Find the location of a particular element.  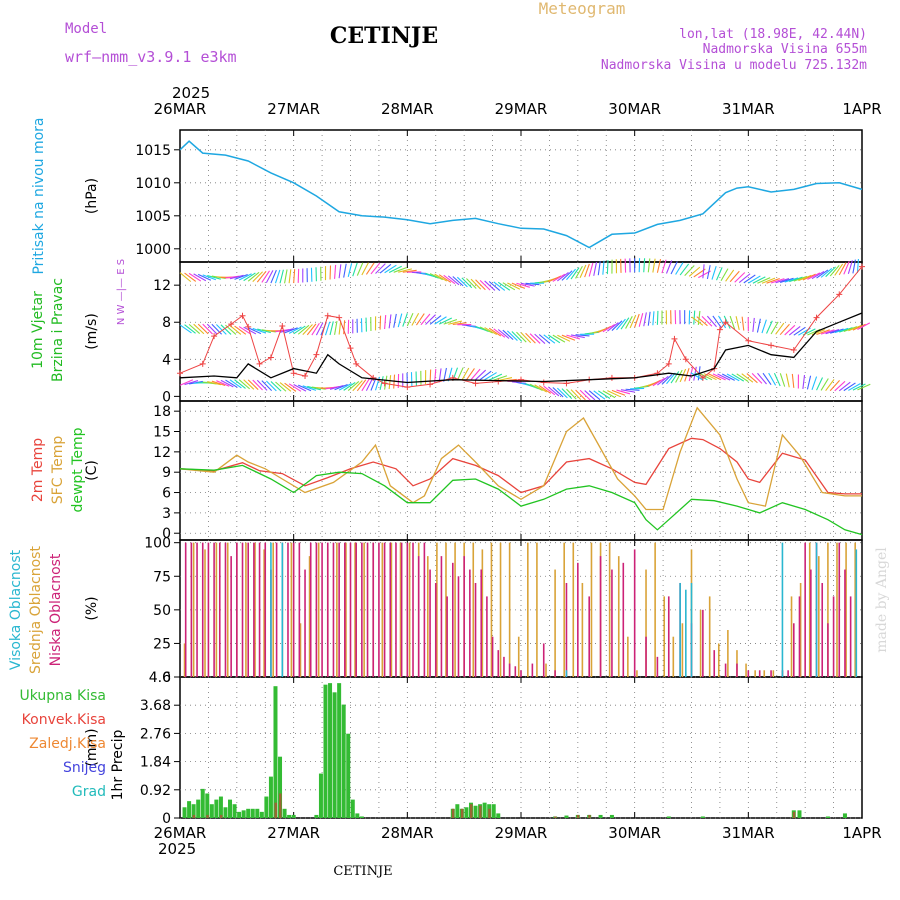

y-tick-label: 50 is located at coordinates (162, 611).